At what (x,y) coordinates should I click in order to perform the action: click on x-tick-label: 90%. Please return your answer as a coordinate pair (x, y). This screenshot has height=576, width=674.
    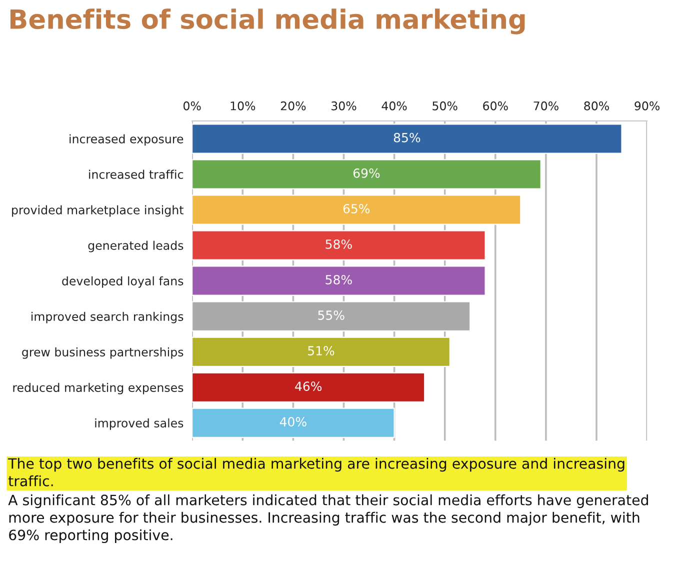
    Looking at the image, I should click on (647, 105).